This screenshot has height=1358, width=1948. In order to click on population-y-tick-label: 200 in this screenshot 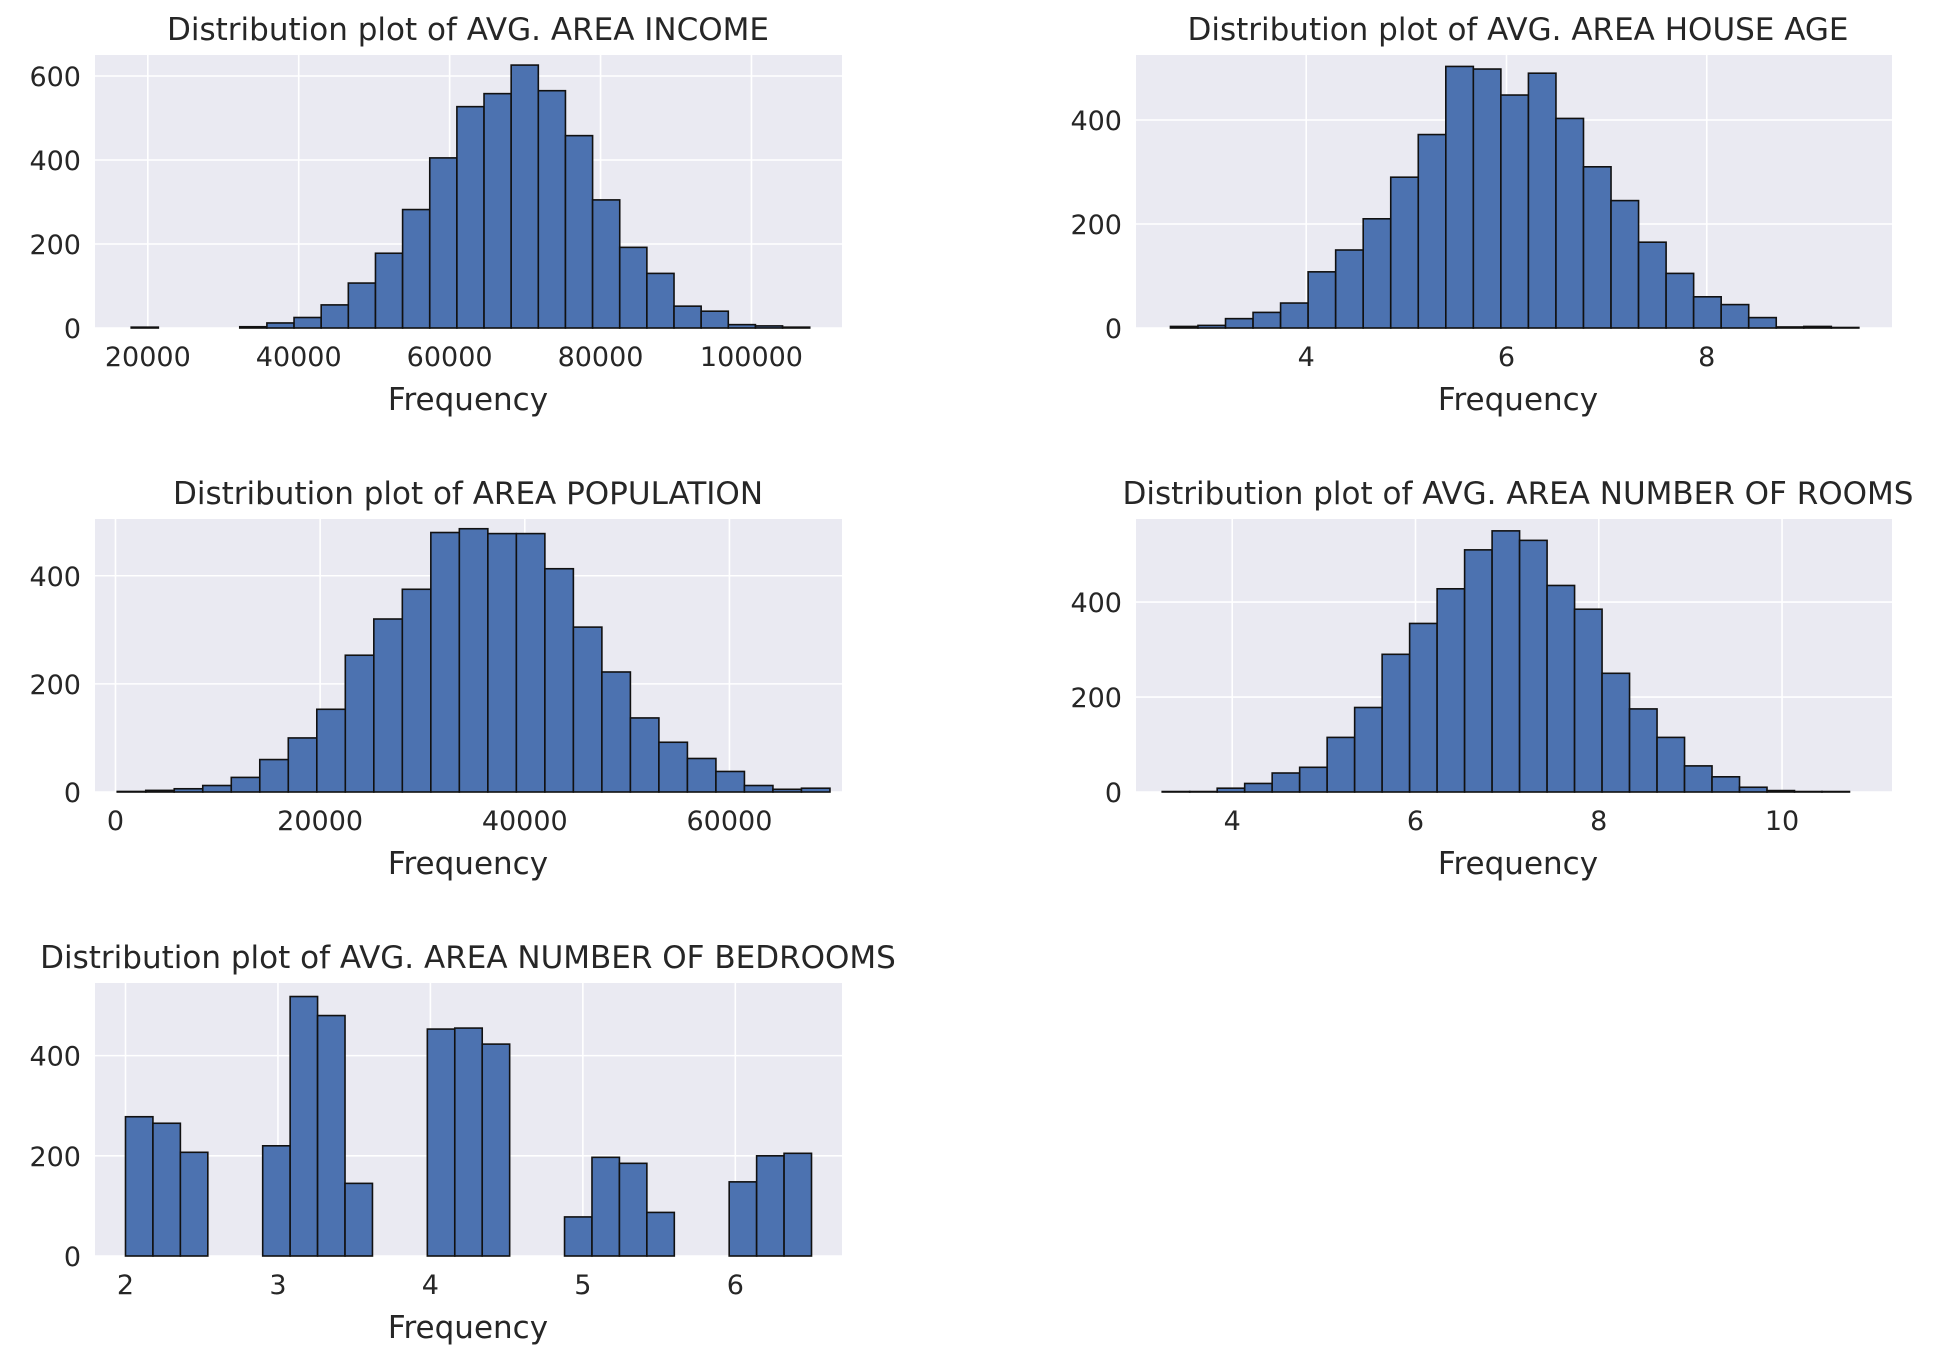, I will do `click(55, 685)`.